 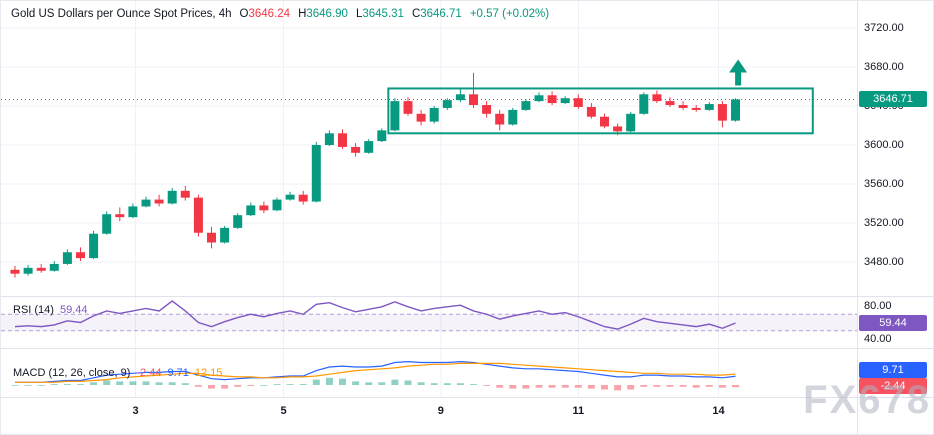 What do you see at coordinates (893, 99) in the screenshot?
I see `current-price-badge: 3646.71` at bounding box center [893, 99].